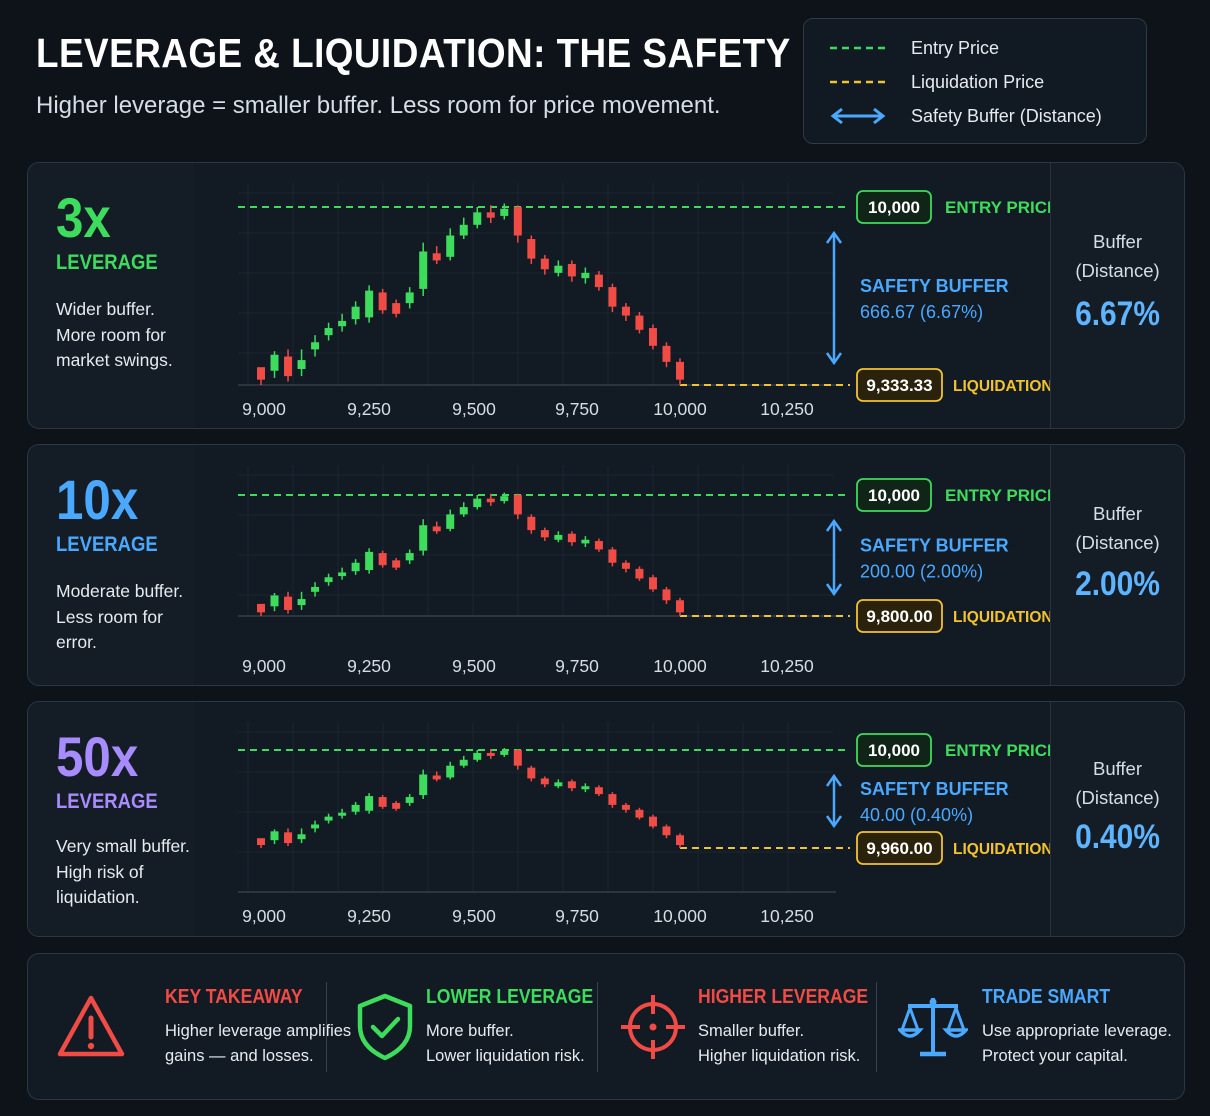 The image size is (1210, 1116). What do you see at coordinates (921, 312) in the screenshot?
I see `safety-buffer-value: 666.67 (6.67%)` at bounding box center [921, 312].